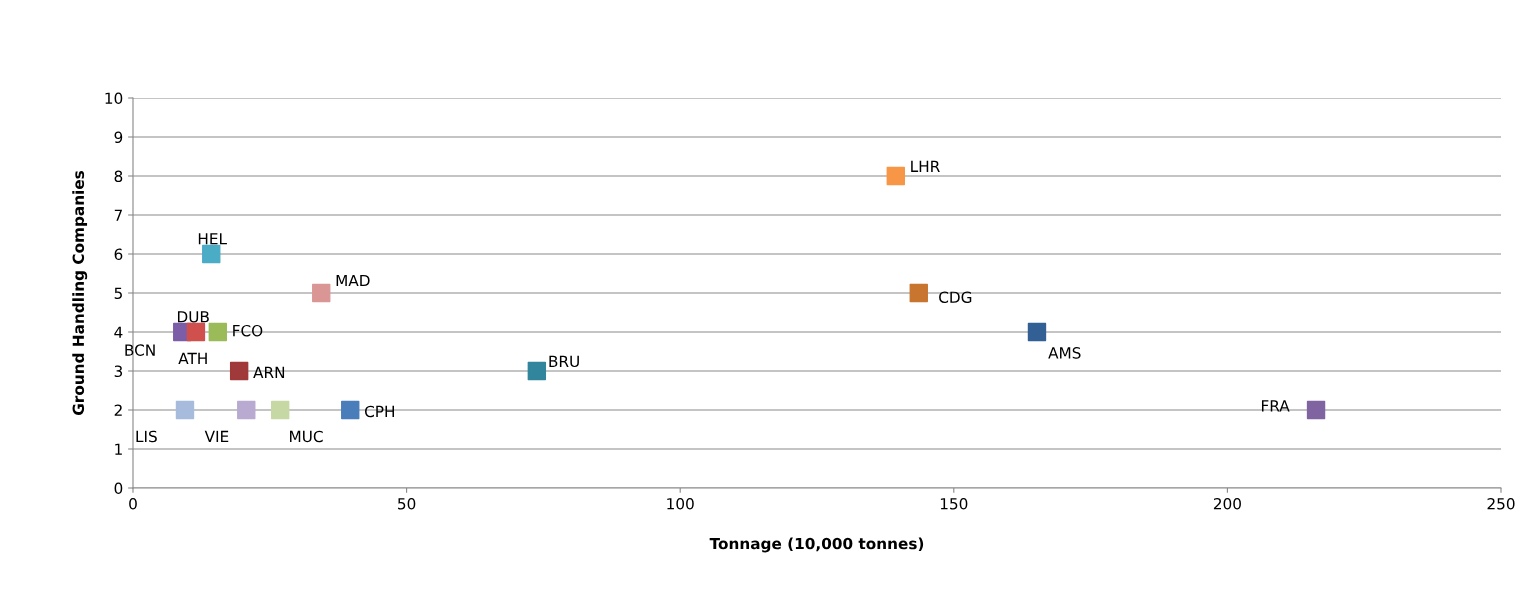 The height and width of the screenshot is (590, 1530). I want to click on annotation: FCO, so click(248, 330).